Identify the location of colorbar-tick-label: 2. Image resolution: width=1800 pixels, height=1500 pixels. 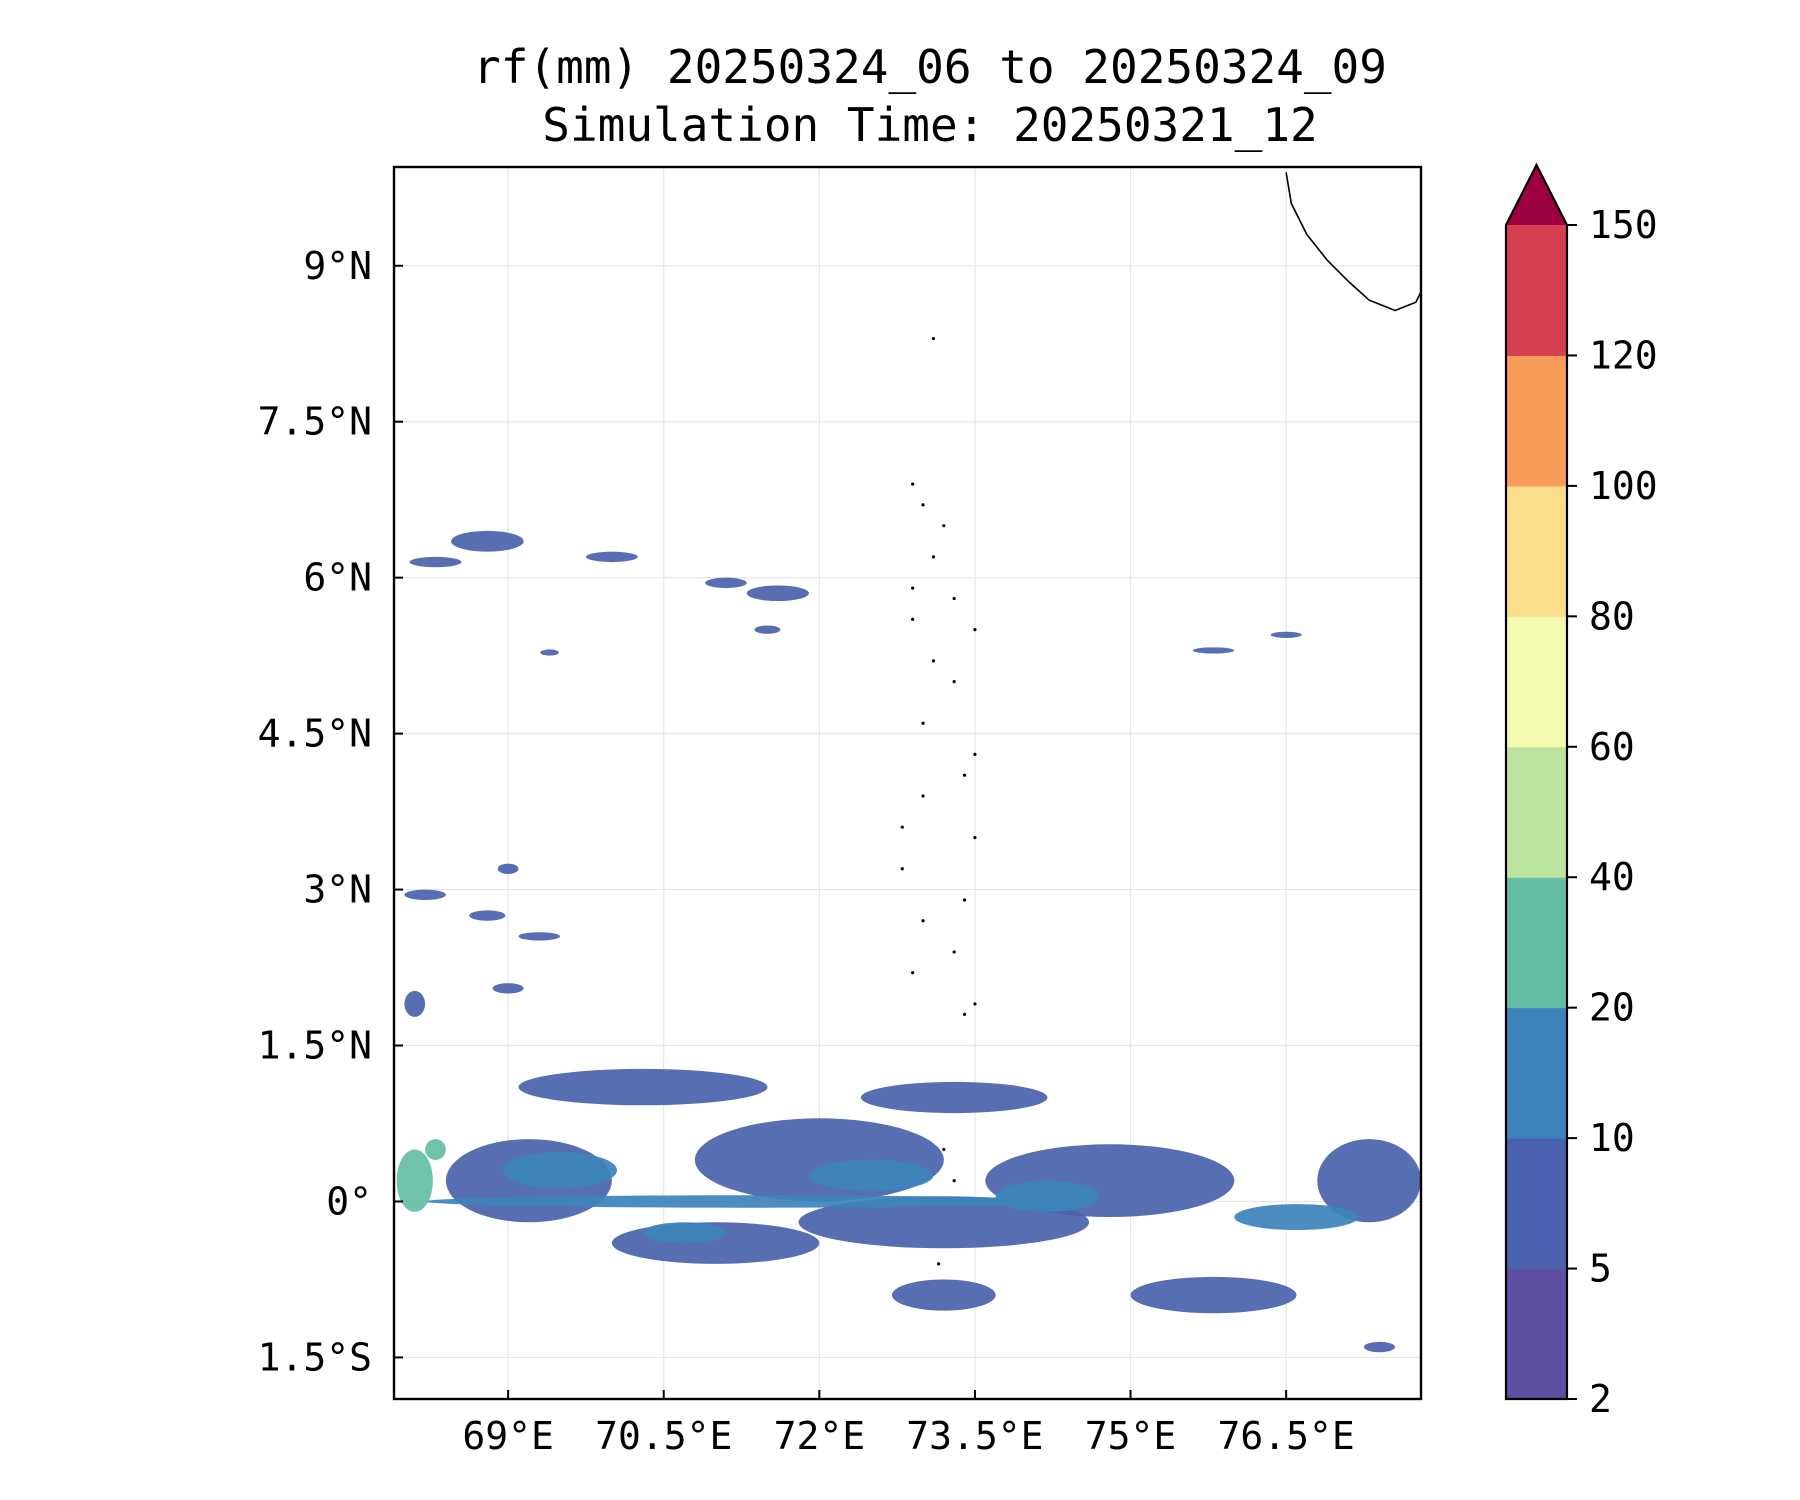
(1600, 1399).